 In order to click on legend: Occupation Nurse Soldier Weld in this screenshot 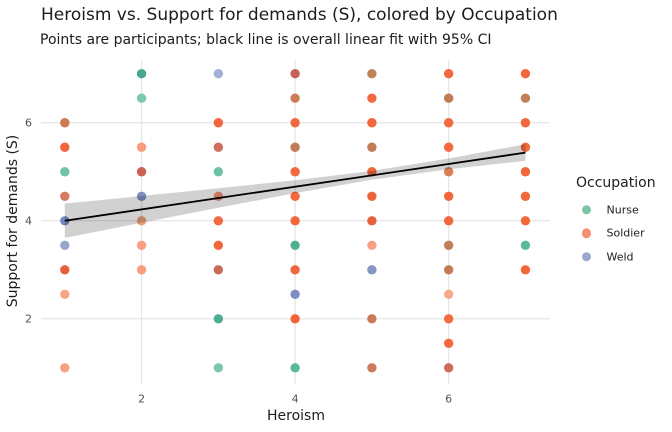, I will do `click(616, 219)`.